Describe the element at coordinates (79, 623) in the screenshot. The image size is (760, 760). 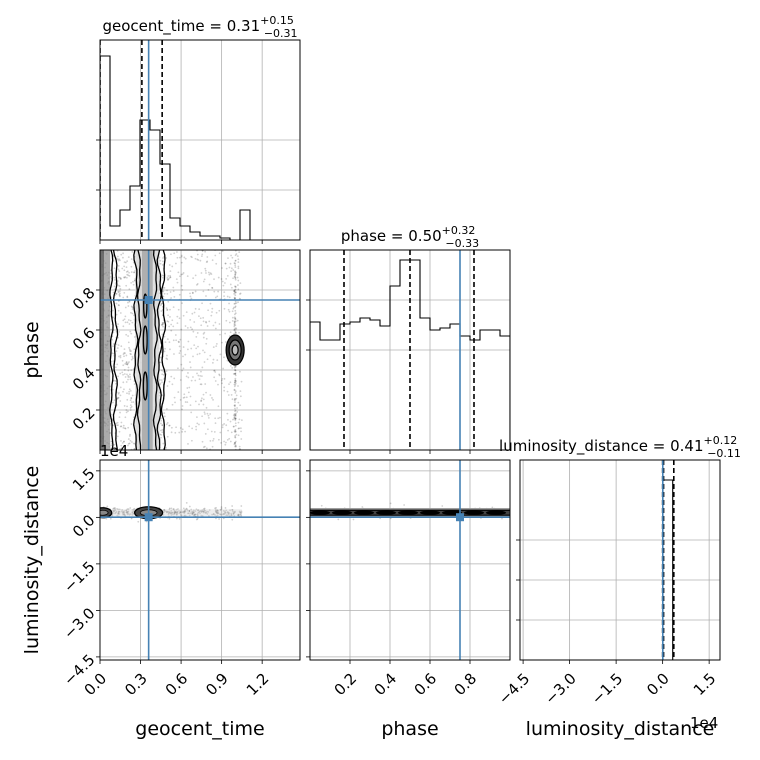
I see `tick-label-y: −3.0` at that location.